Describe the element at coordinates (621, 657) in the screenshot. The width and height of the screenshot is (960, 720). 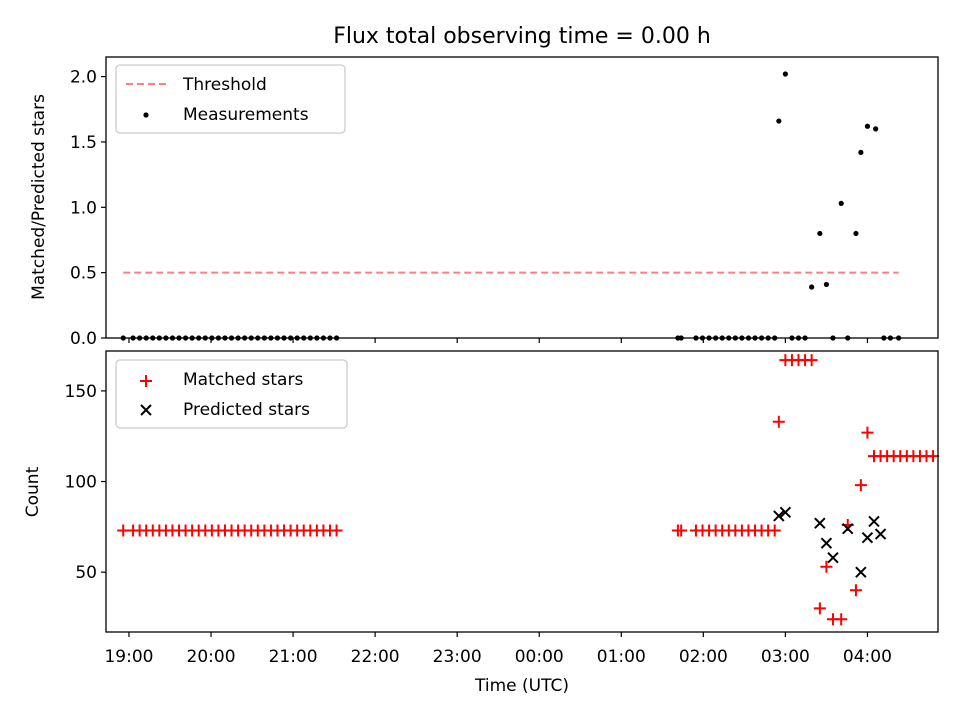
I see `x-tick-label: 01:00` at that location.